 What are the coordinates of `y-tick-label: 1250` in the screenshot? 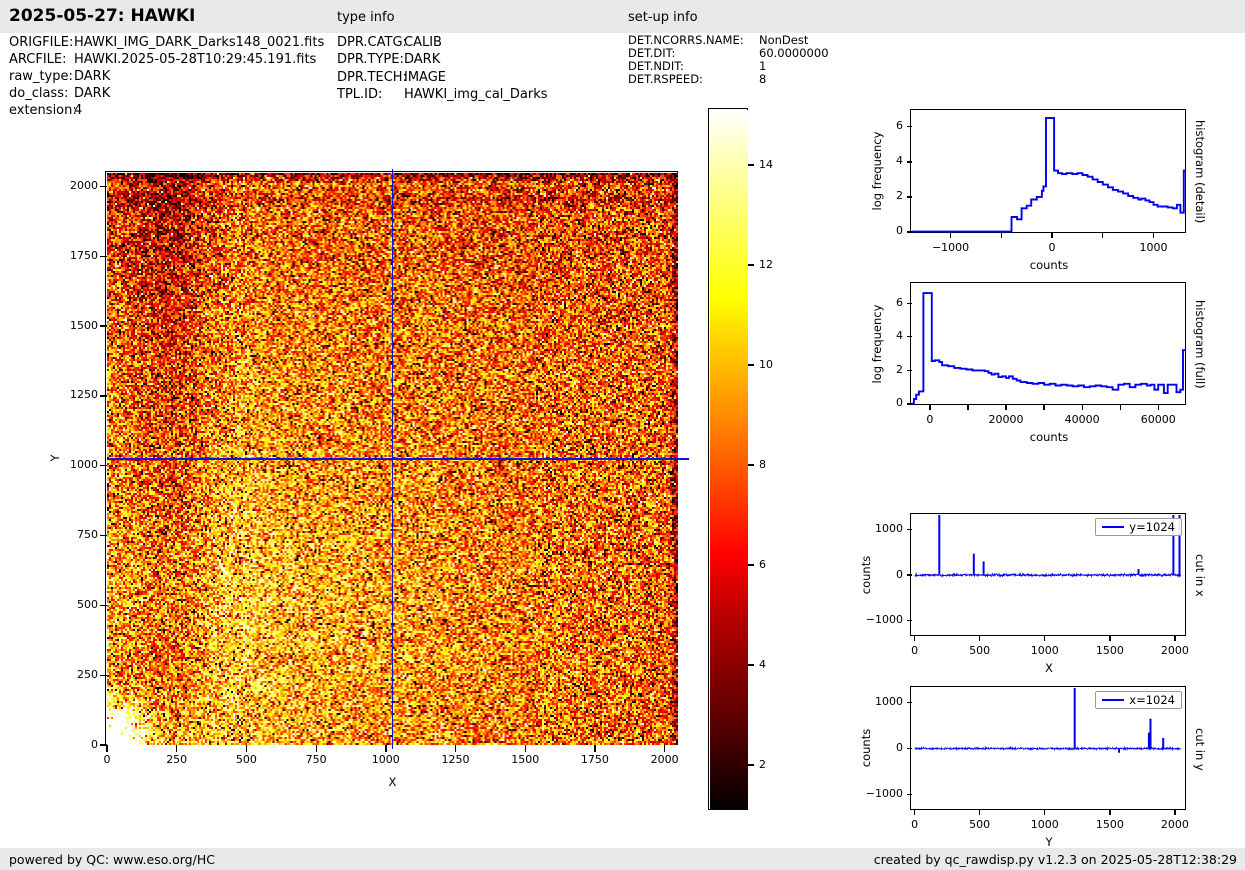 It's located at (84, 395).